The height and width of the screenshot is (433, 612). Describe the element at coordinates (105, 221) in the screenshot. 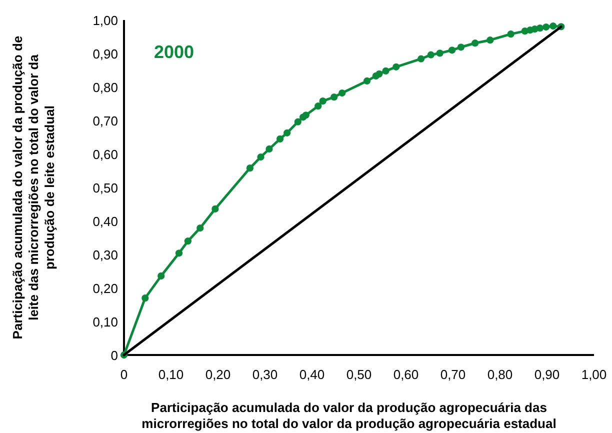

I see `y-tick-label: 0,40` at that location.